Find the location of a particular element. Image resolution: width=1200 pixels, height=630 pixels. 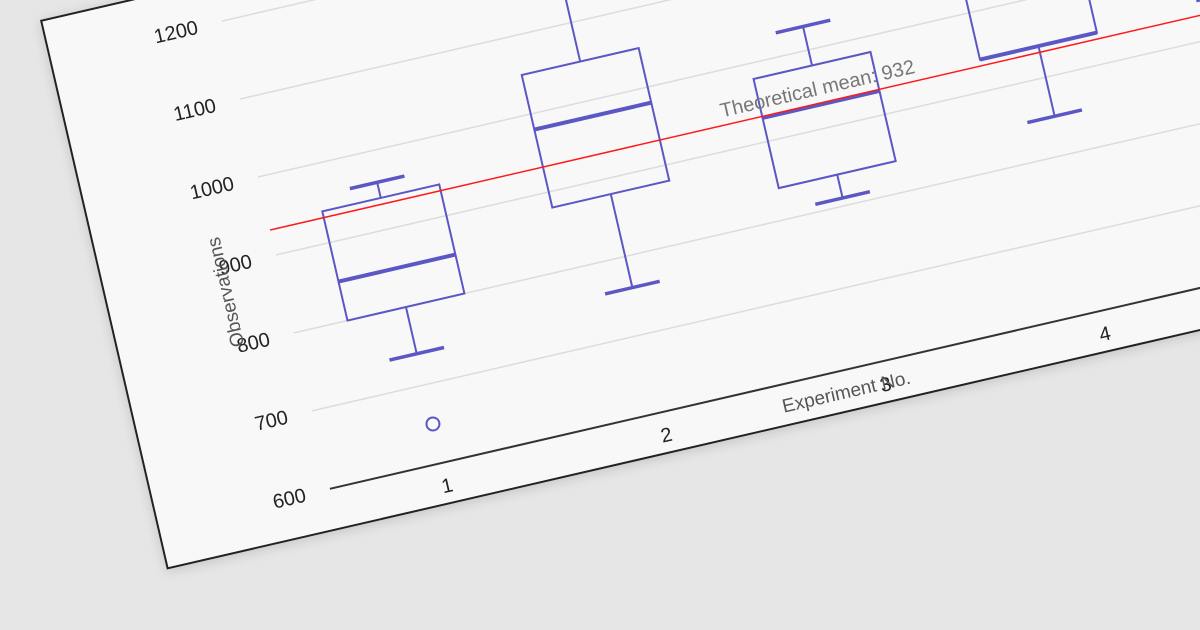

y-tick-label: 1100 is located at coordinates (194, 110).